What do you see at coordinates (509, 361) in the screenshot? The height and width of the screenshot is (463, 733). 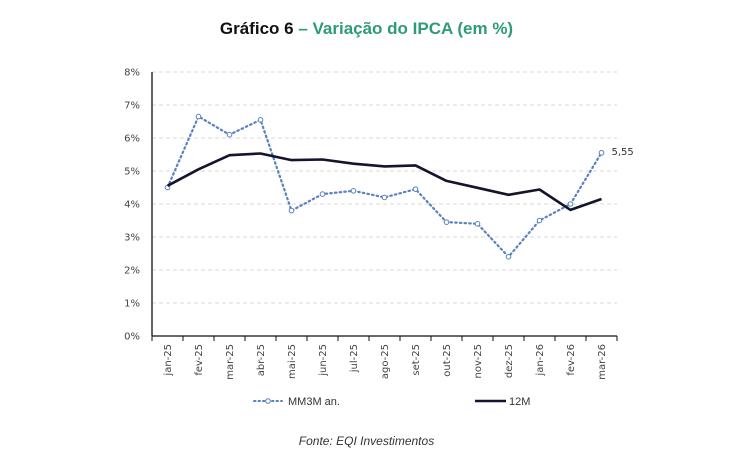 I see `x-tick-label: dez-25` at bounding box center [509, 361].